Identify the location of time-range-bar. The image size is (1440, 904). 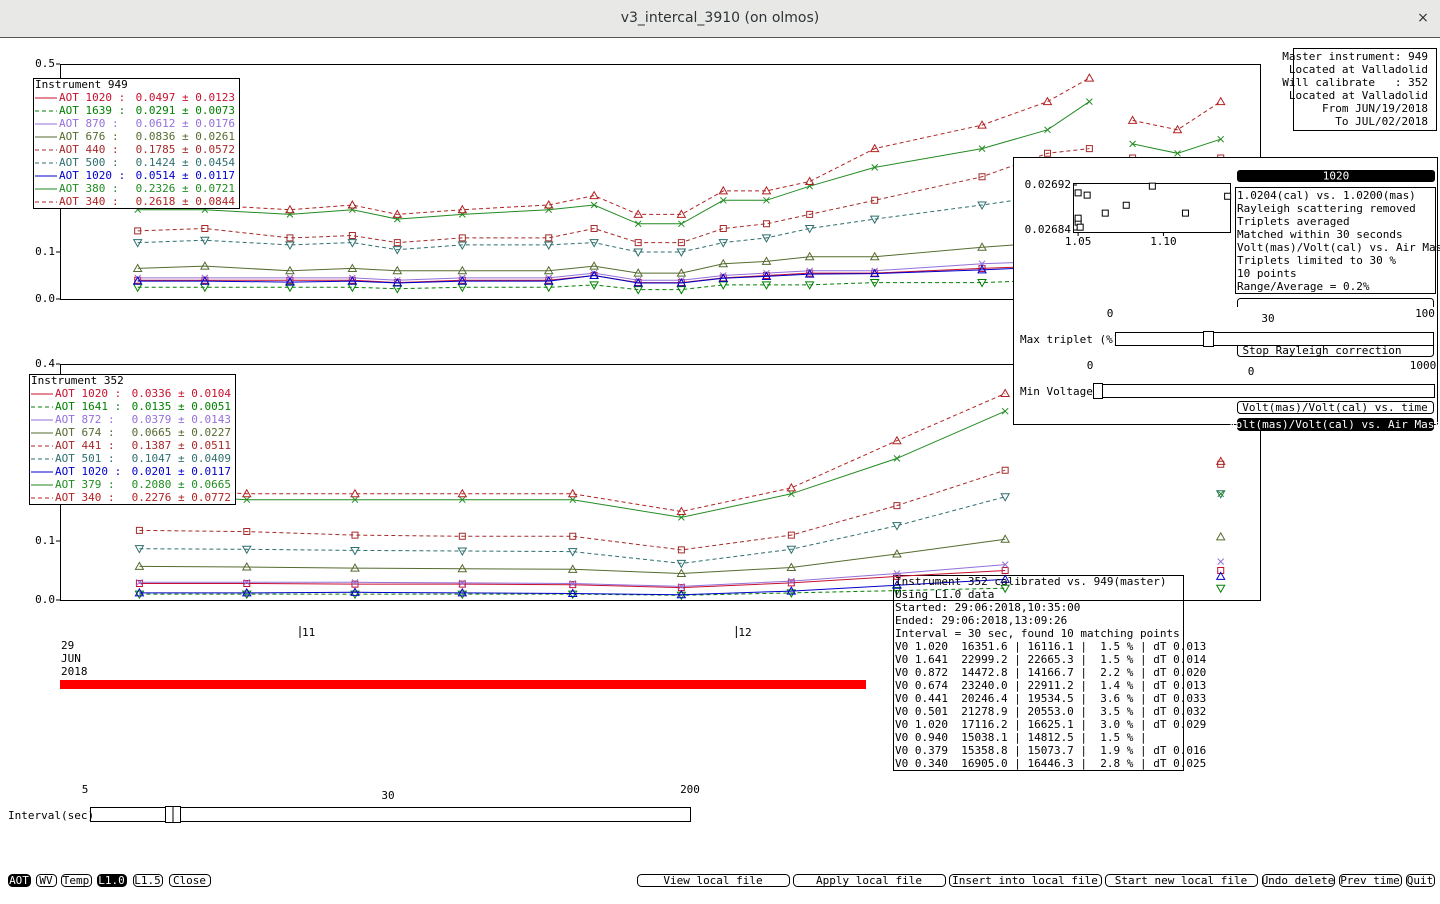
(463, 684).